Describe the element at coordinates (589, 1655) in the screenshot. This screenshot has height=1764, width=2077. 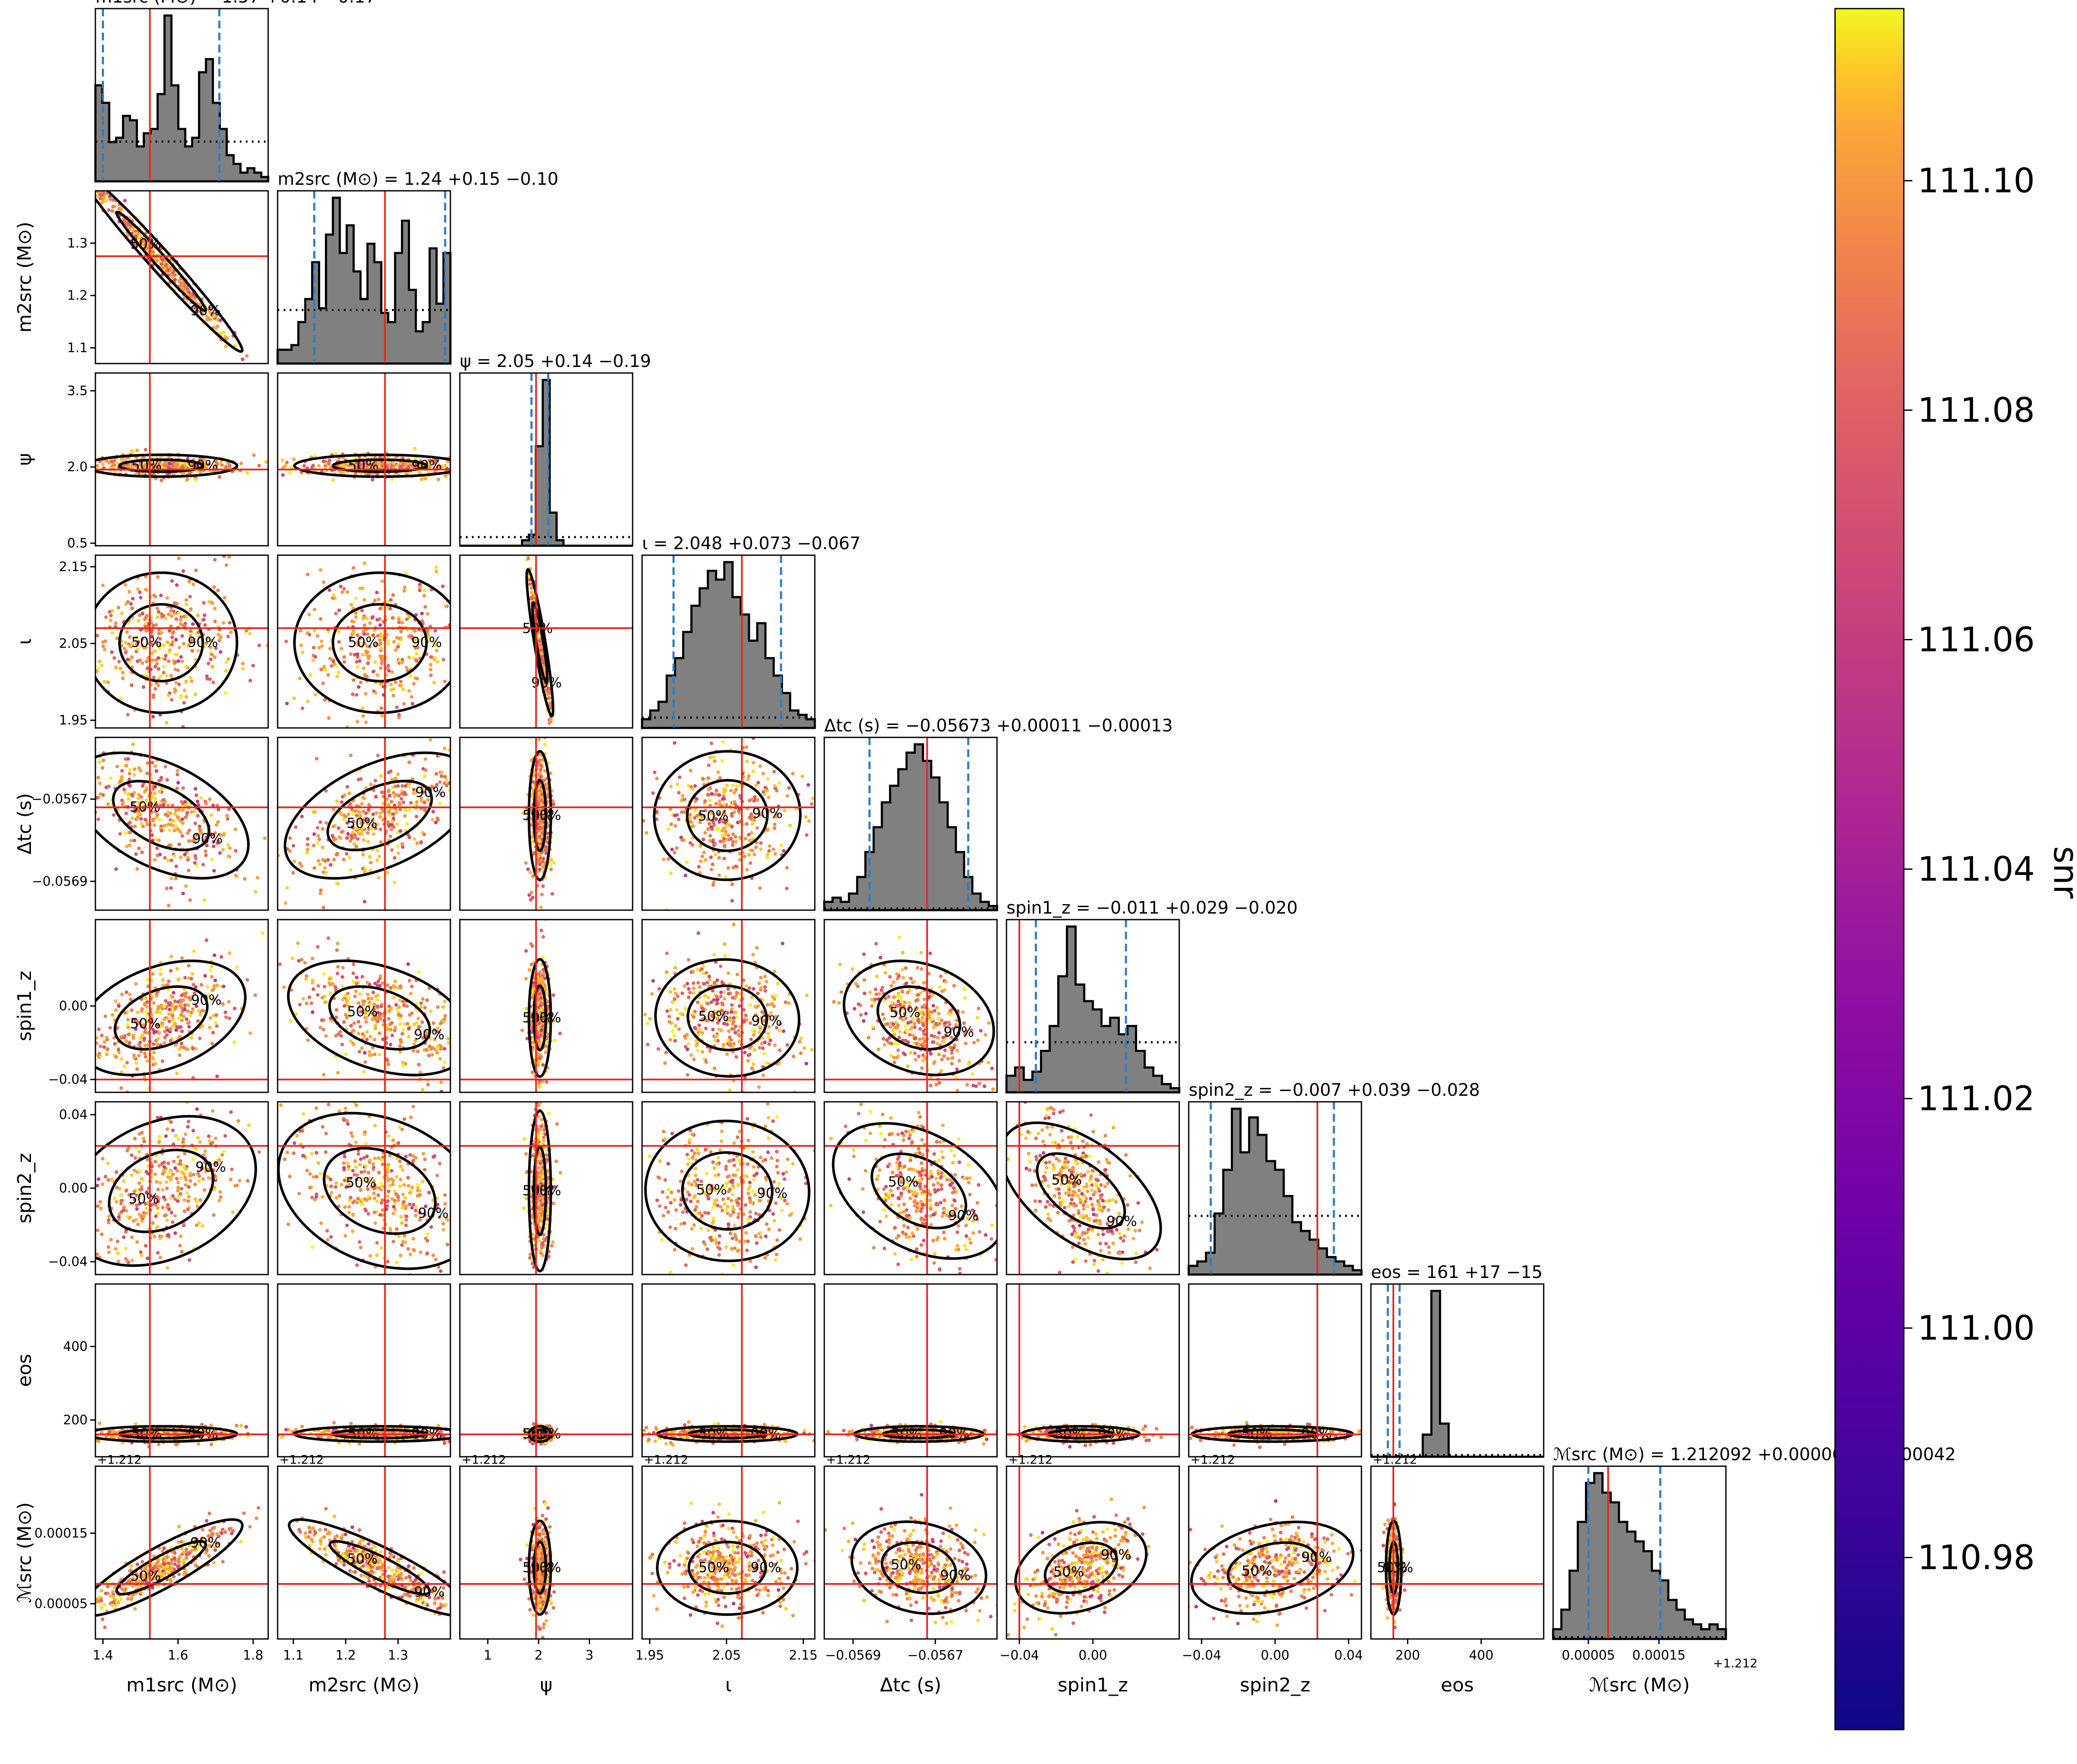
I see `xtick-label-psi: 3` at that location.